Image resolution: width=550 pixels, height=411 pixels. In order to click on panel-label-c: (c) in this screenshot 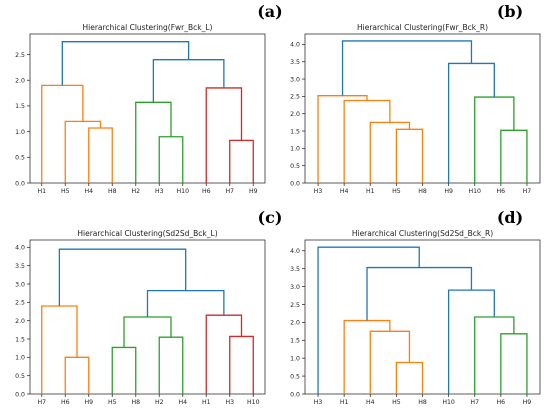, I will do `click(270, 217)`.